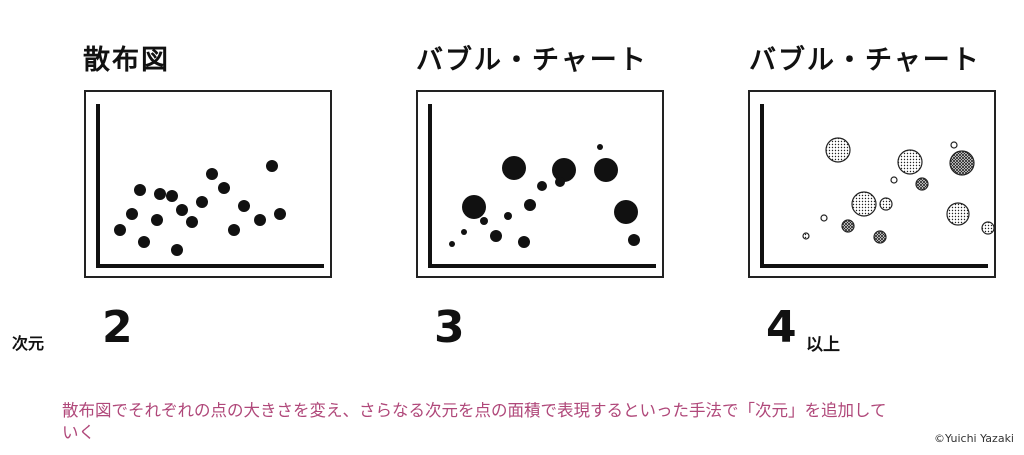 The image size is (1024, 455). What do you see at coordinates (532, 60) in the screenshot?
I see `panel-title-bubble-3d: バブル・チャート` at bounding box center [532, 60].